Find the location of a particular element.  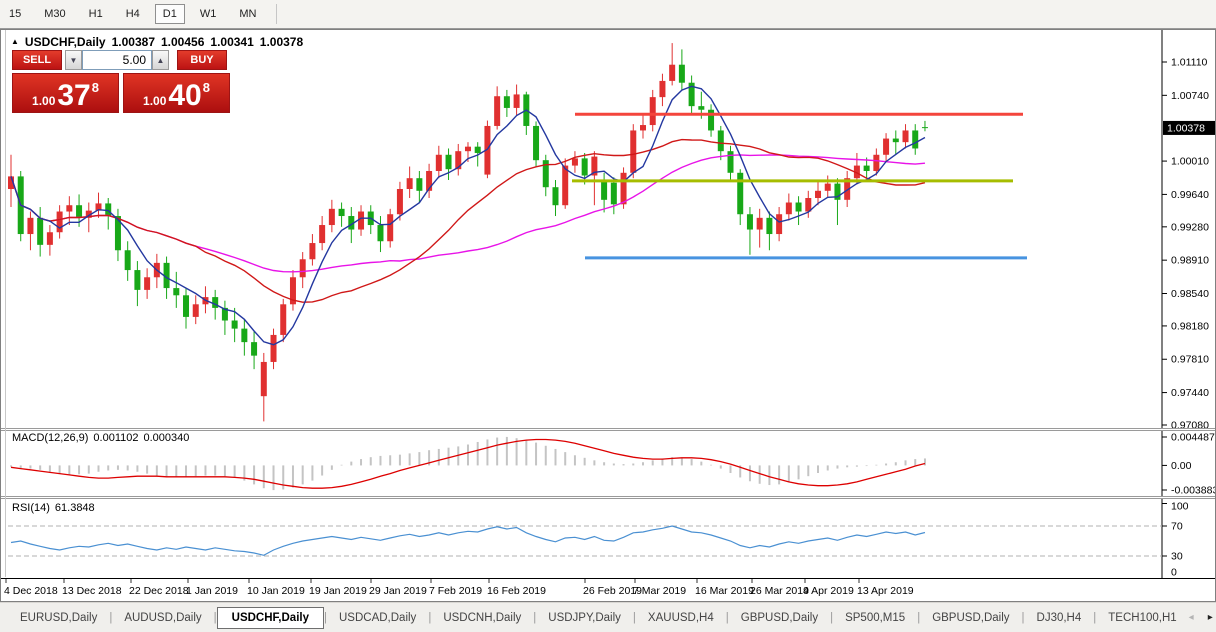

volume-input: 5.00 is located at coordinates (117, 60).